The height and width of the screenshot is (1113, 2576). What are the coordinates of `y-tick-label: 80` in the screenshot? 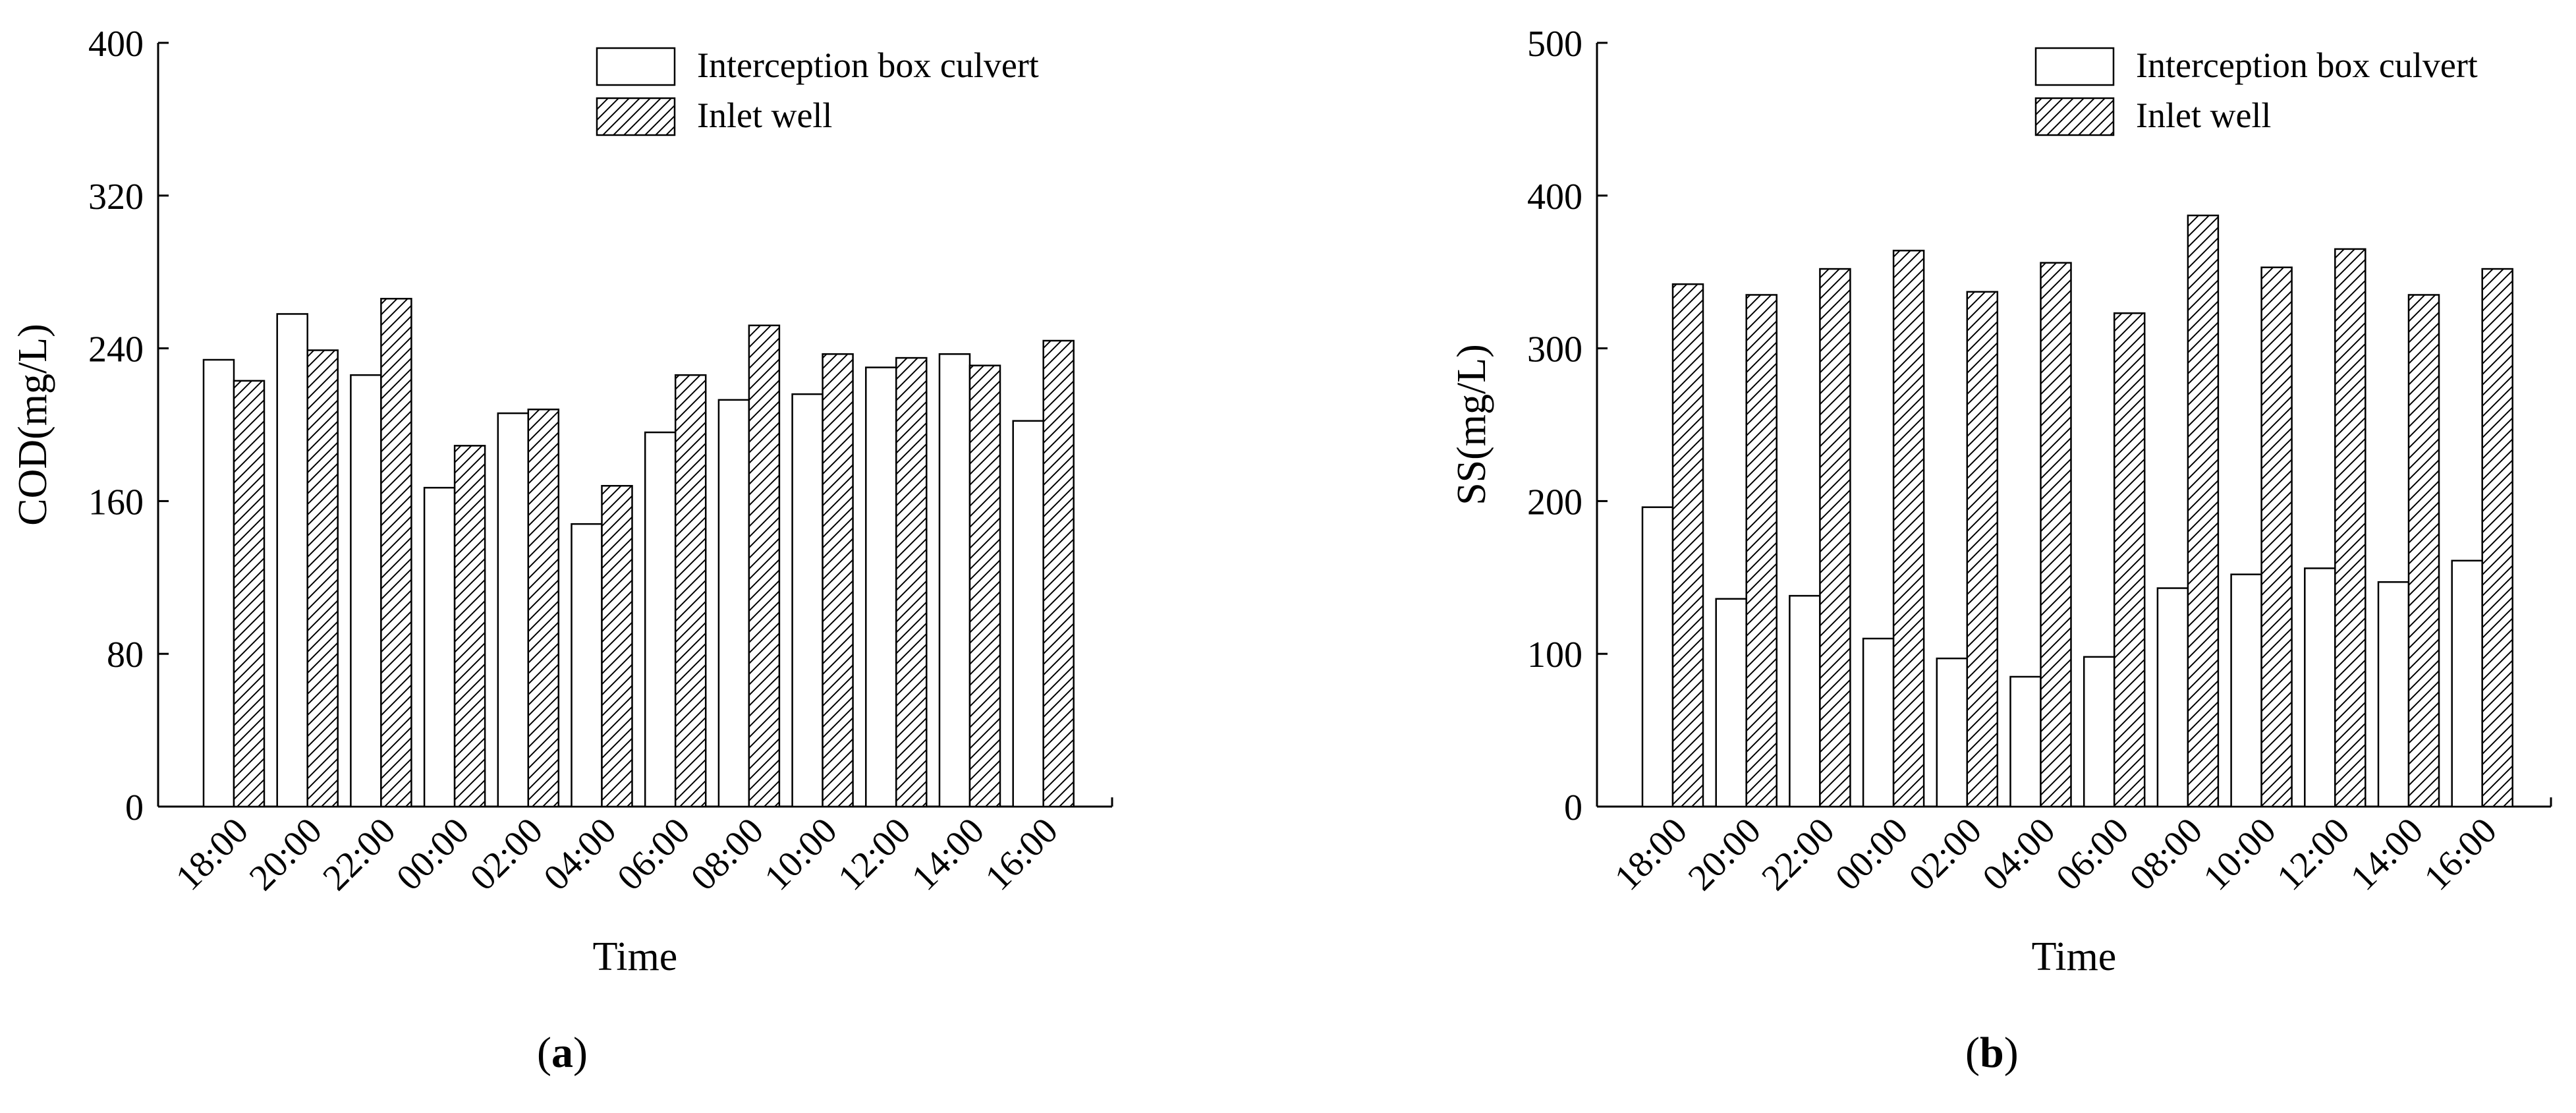 It's located at (125, 655).